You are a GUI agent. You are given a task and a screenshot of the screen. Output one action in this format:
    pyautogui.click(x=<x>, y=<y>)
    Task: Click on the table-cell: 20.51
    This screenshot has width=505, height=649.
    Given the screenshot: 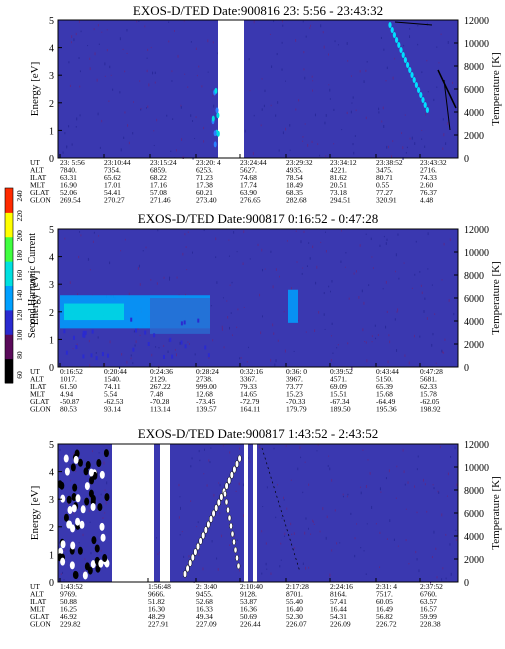 What is the action you would take?
    pyautogui.click(x=338, y=185)
    